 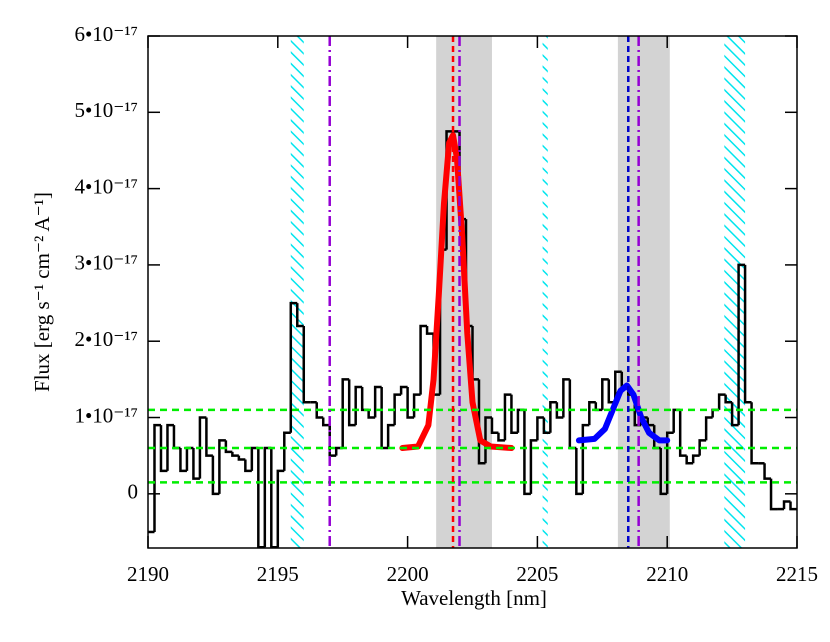 What do you see at coordinates (106, 415) in the screenshot?
I see `y-tick-label: 1•10⁻¹⁷` at bounding box center [106, 415].